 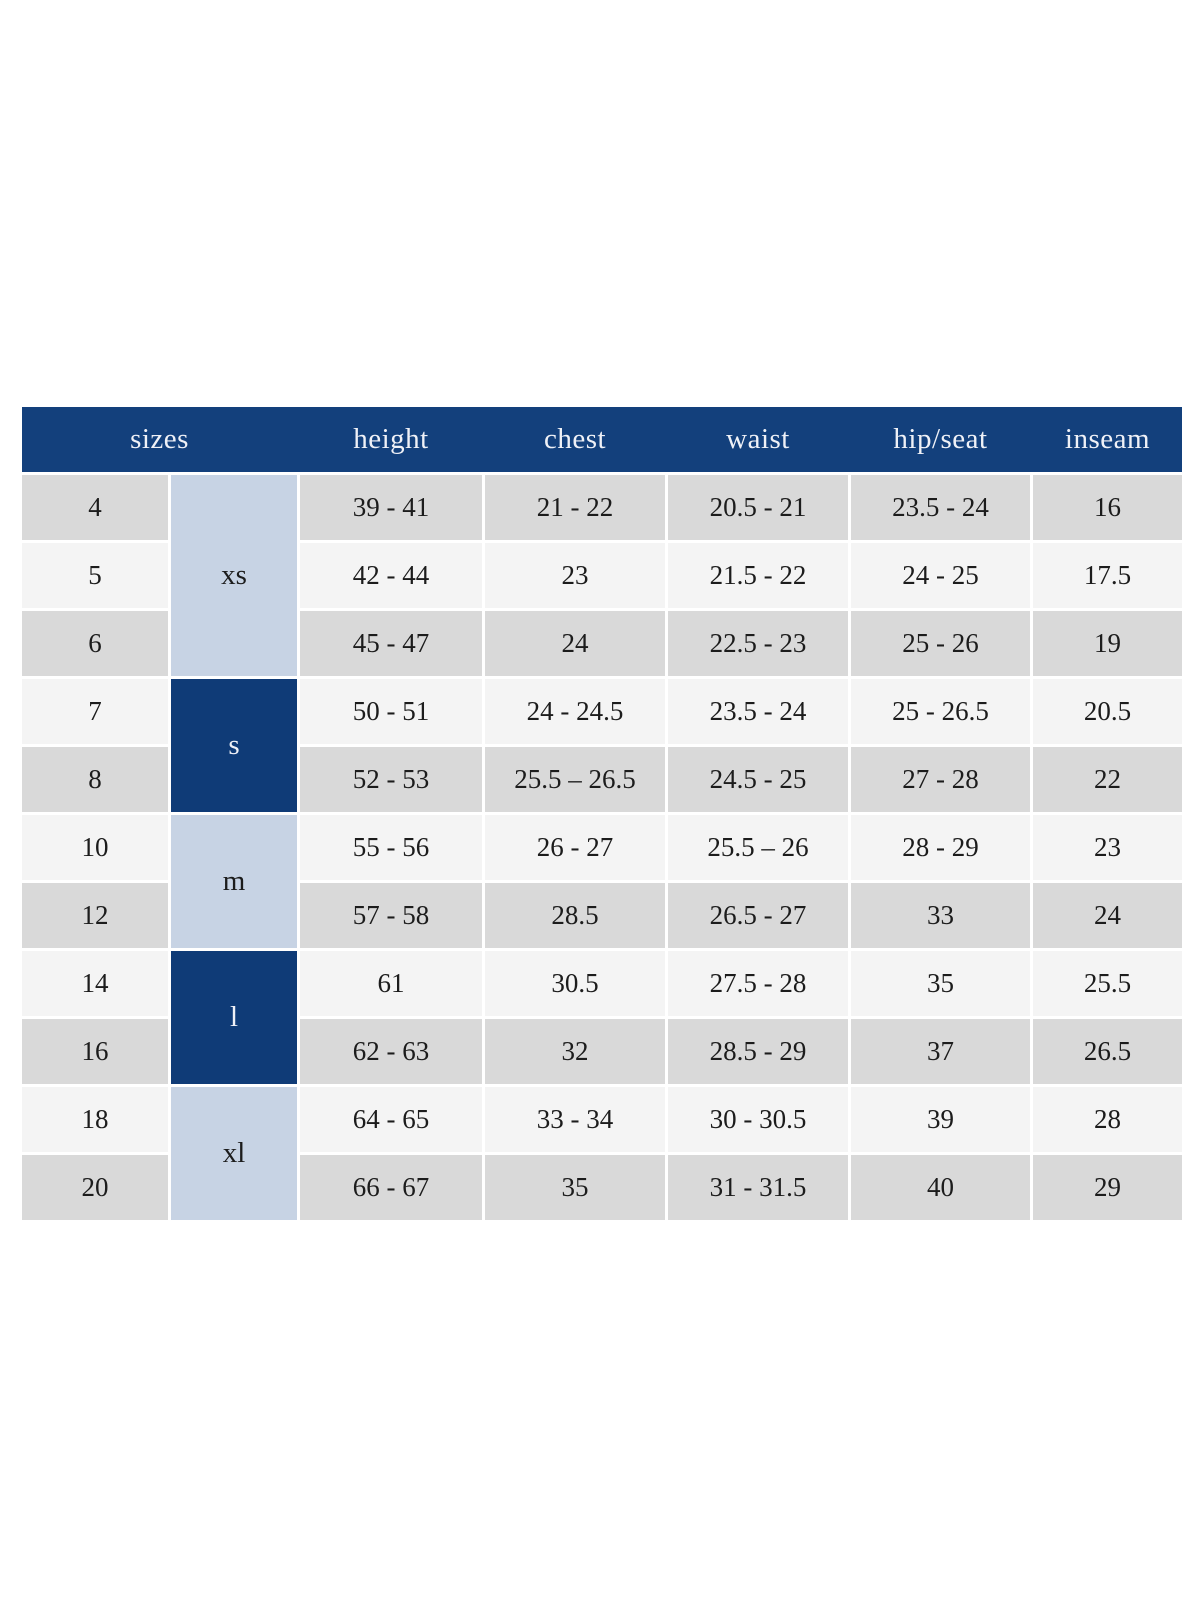 I want to click on cell-chest: 21 - 22, so click(x=575, y=507).